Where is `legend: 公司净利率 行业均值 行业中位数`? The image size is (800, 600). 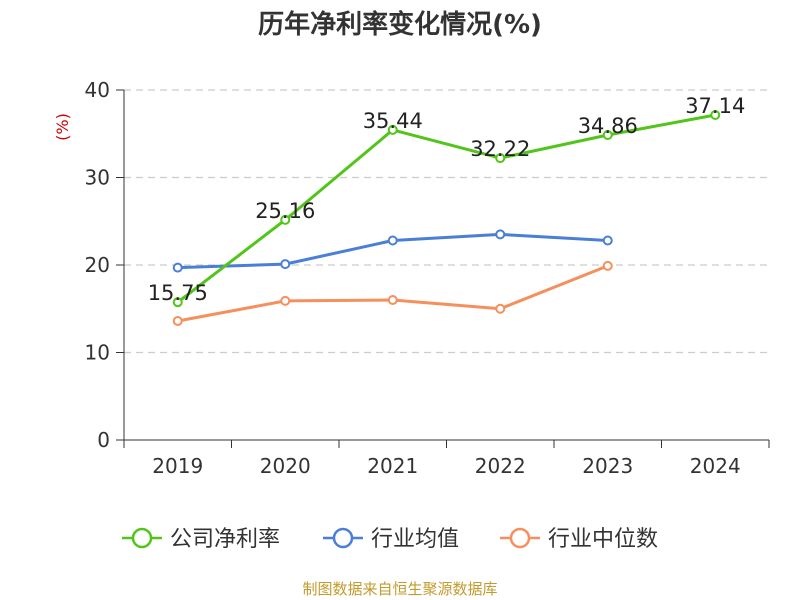 legend: 公司净利率 行业均值 行业中位数 is located at coordinates (390, 539).